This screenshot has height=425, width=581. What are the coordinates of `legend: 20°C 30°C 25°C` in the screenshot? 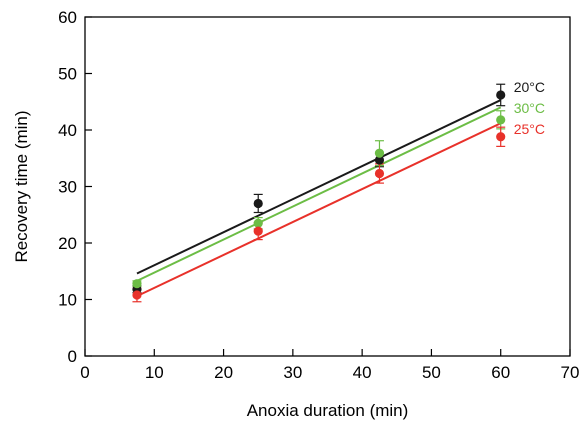 It's located at (529, 108).